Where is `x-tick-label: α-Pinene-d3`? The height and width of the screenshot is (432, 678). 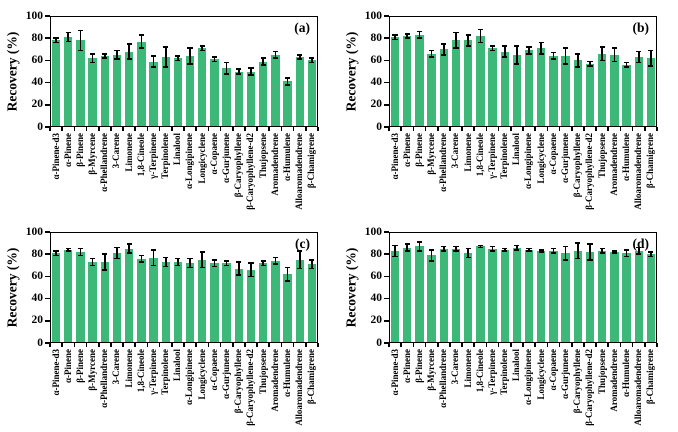 x-tick-label: α-Pinene-d3 is located at coordinates (55, 156).